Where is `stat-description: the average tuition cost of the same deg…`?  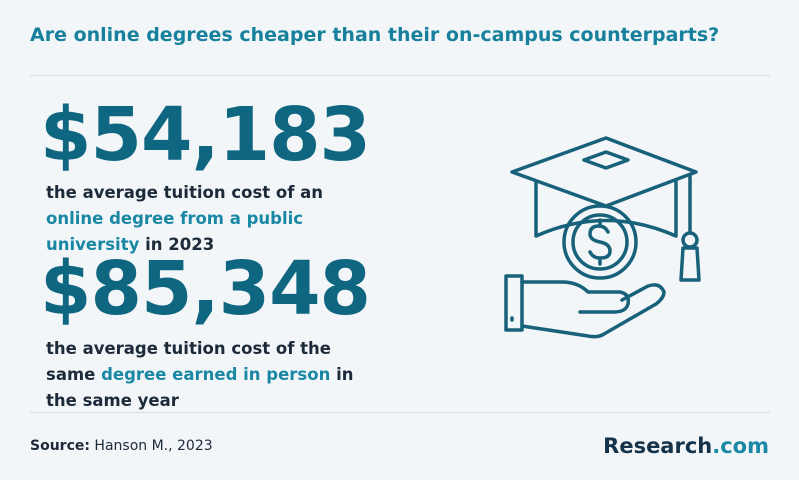 stat-description: the average tuition cost of the same deg… is located at coordinates (216, 375).